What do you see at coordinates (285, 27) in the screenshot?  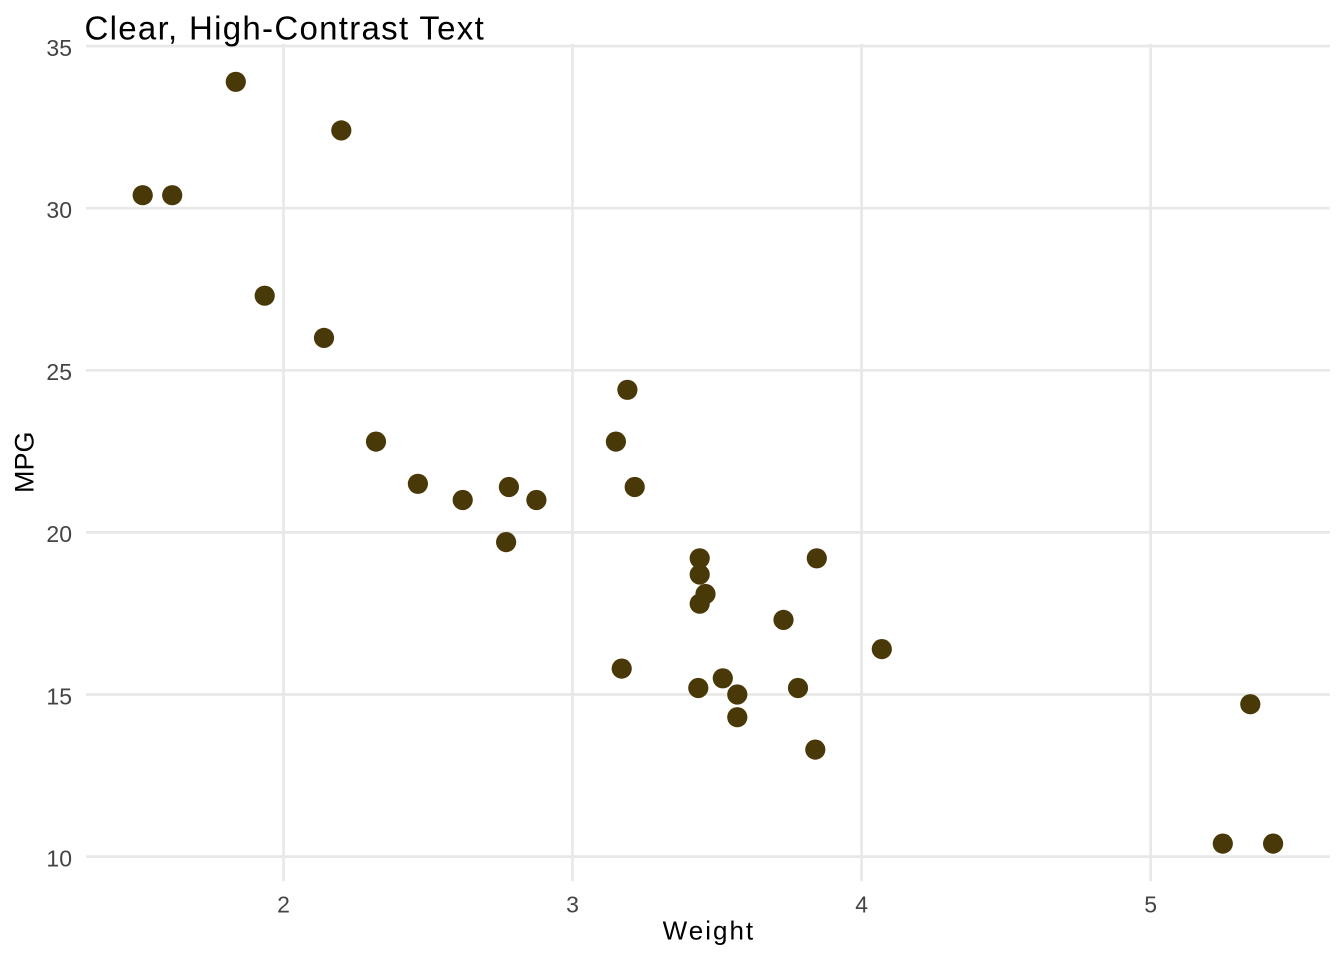 I see `svg-text: Clear, High-Contrast Text` at bounding box center [285, 27].